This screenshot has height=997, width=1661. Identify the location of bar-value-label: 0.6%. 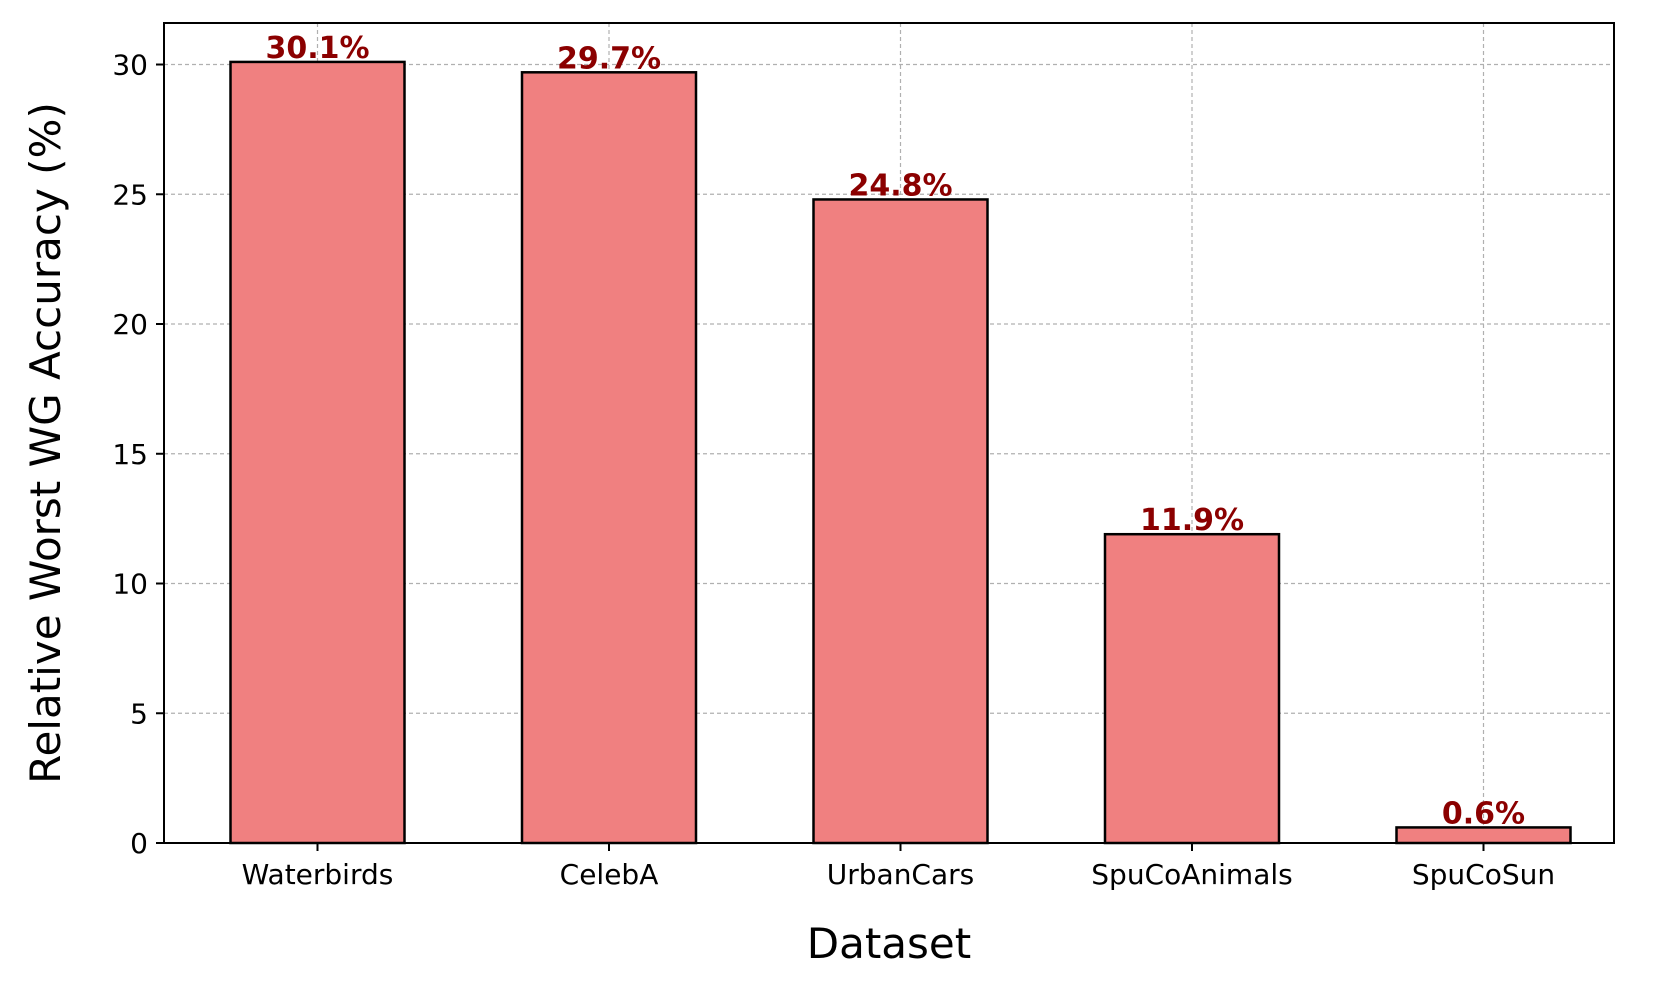
(1483, 813).